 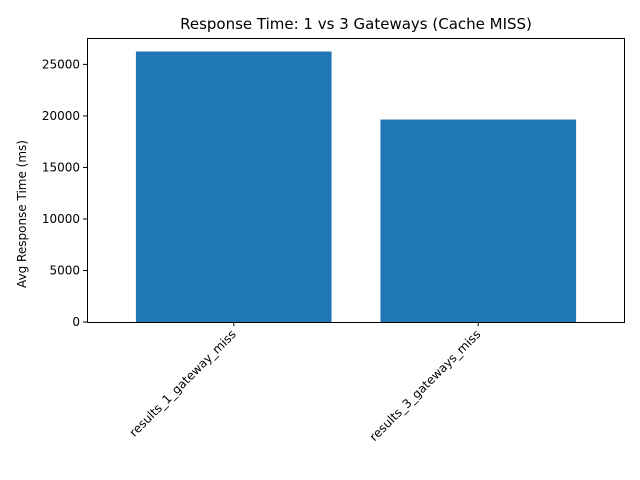 What do you see at coordinates (64, 270) in the screenshot?
I see `y-tick-label: 5000` at bounding box center [64, 270].